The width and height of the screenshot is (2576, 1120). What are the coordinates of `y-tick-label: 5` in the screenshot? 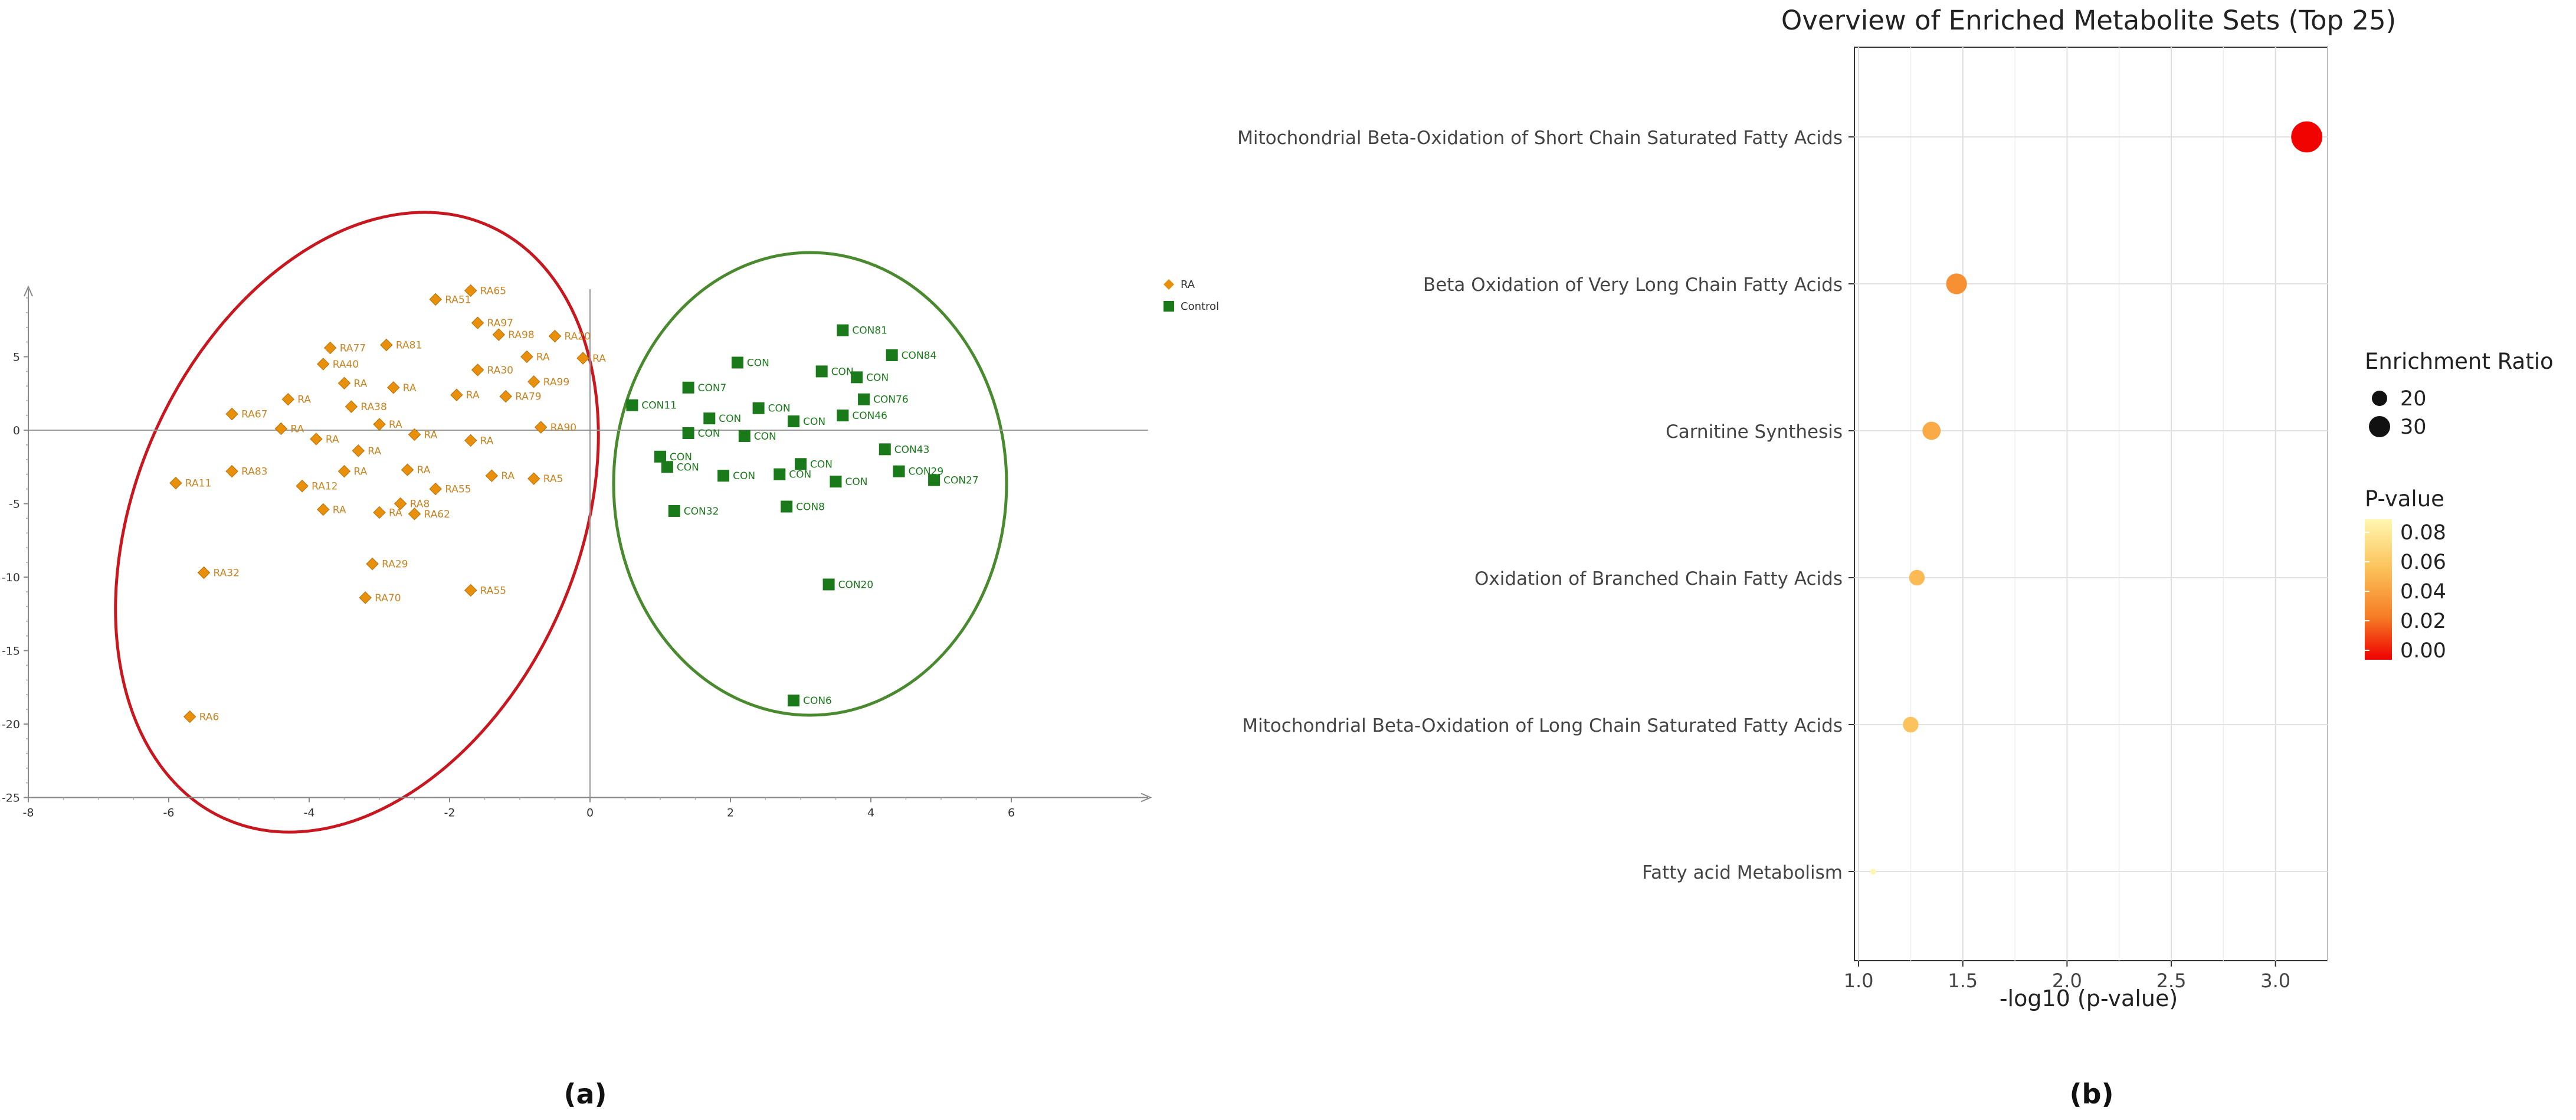 It's located at (16, 357).